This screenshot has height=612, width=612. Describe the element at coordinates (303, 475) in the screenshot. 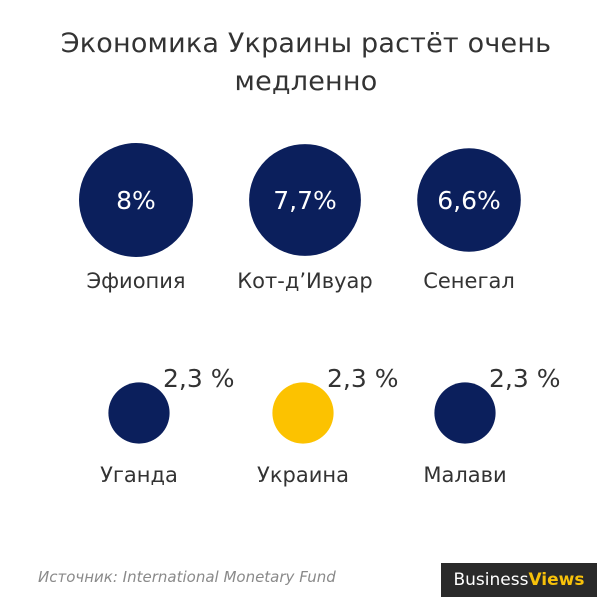

I see `country-label-4: Украина` at that location.